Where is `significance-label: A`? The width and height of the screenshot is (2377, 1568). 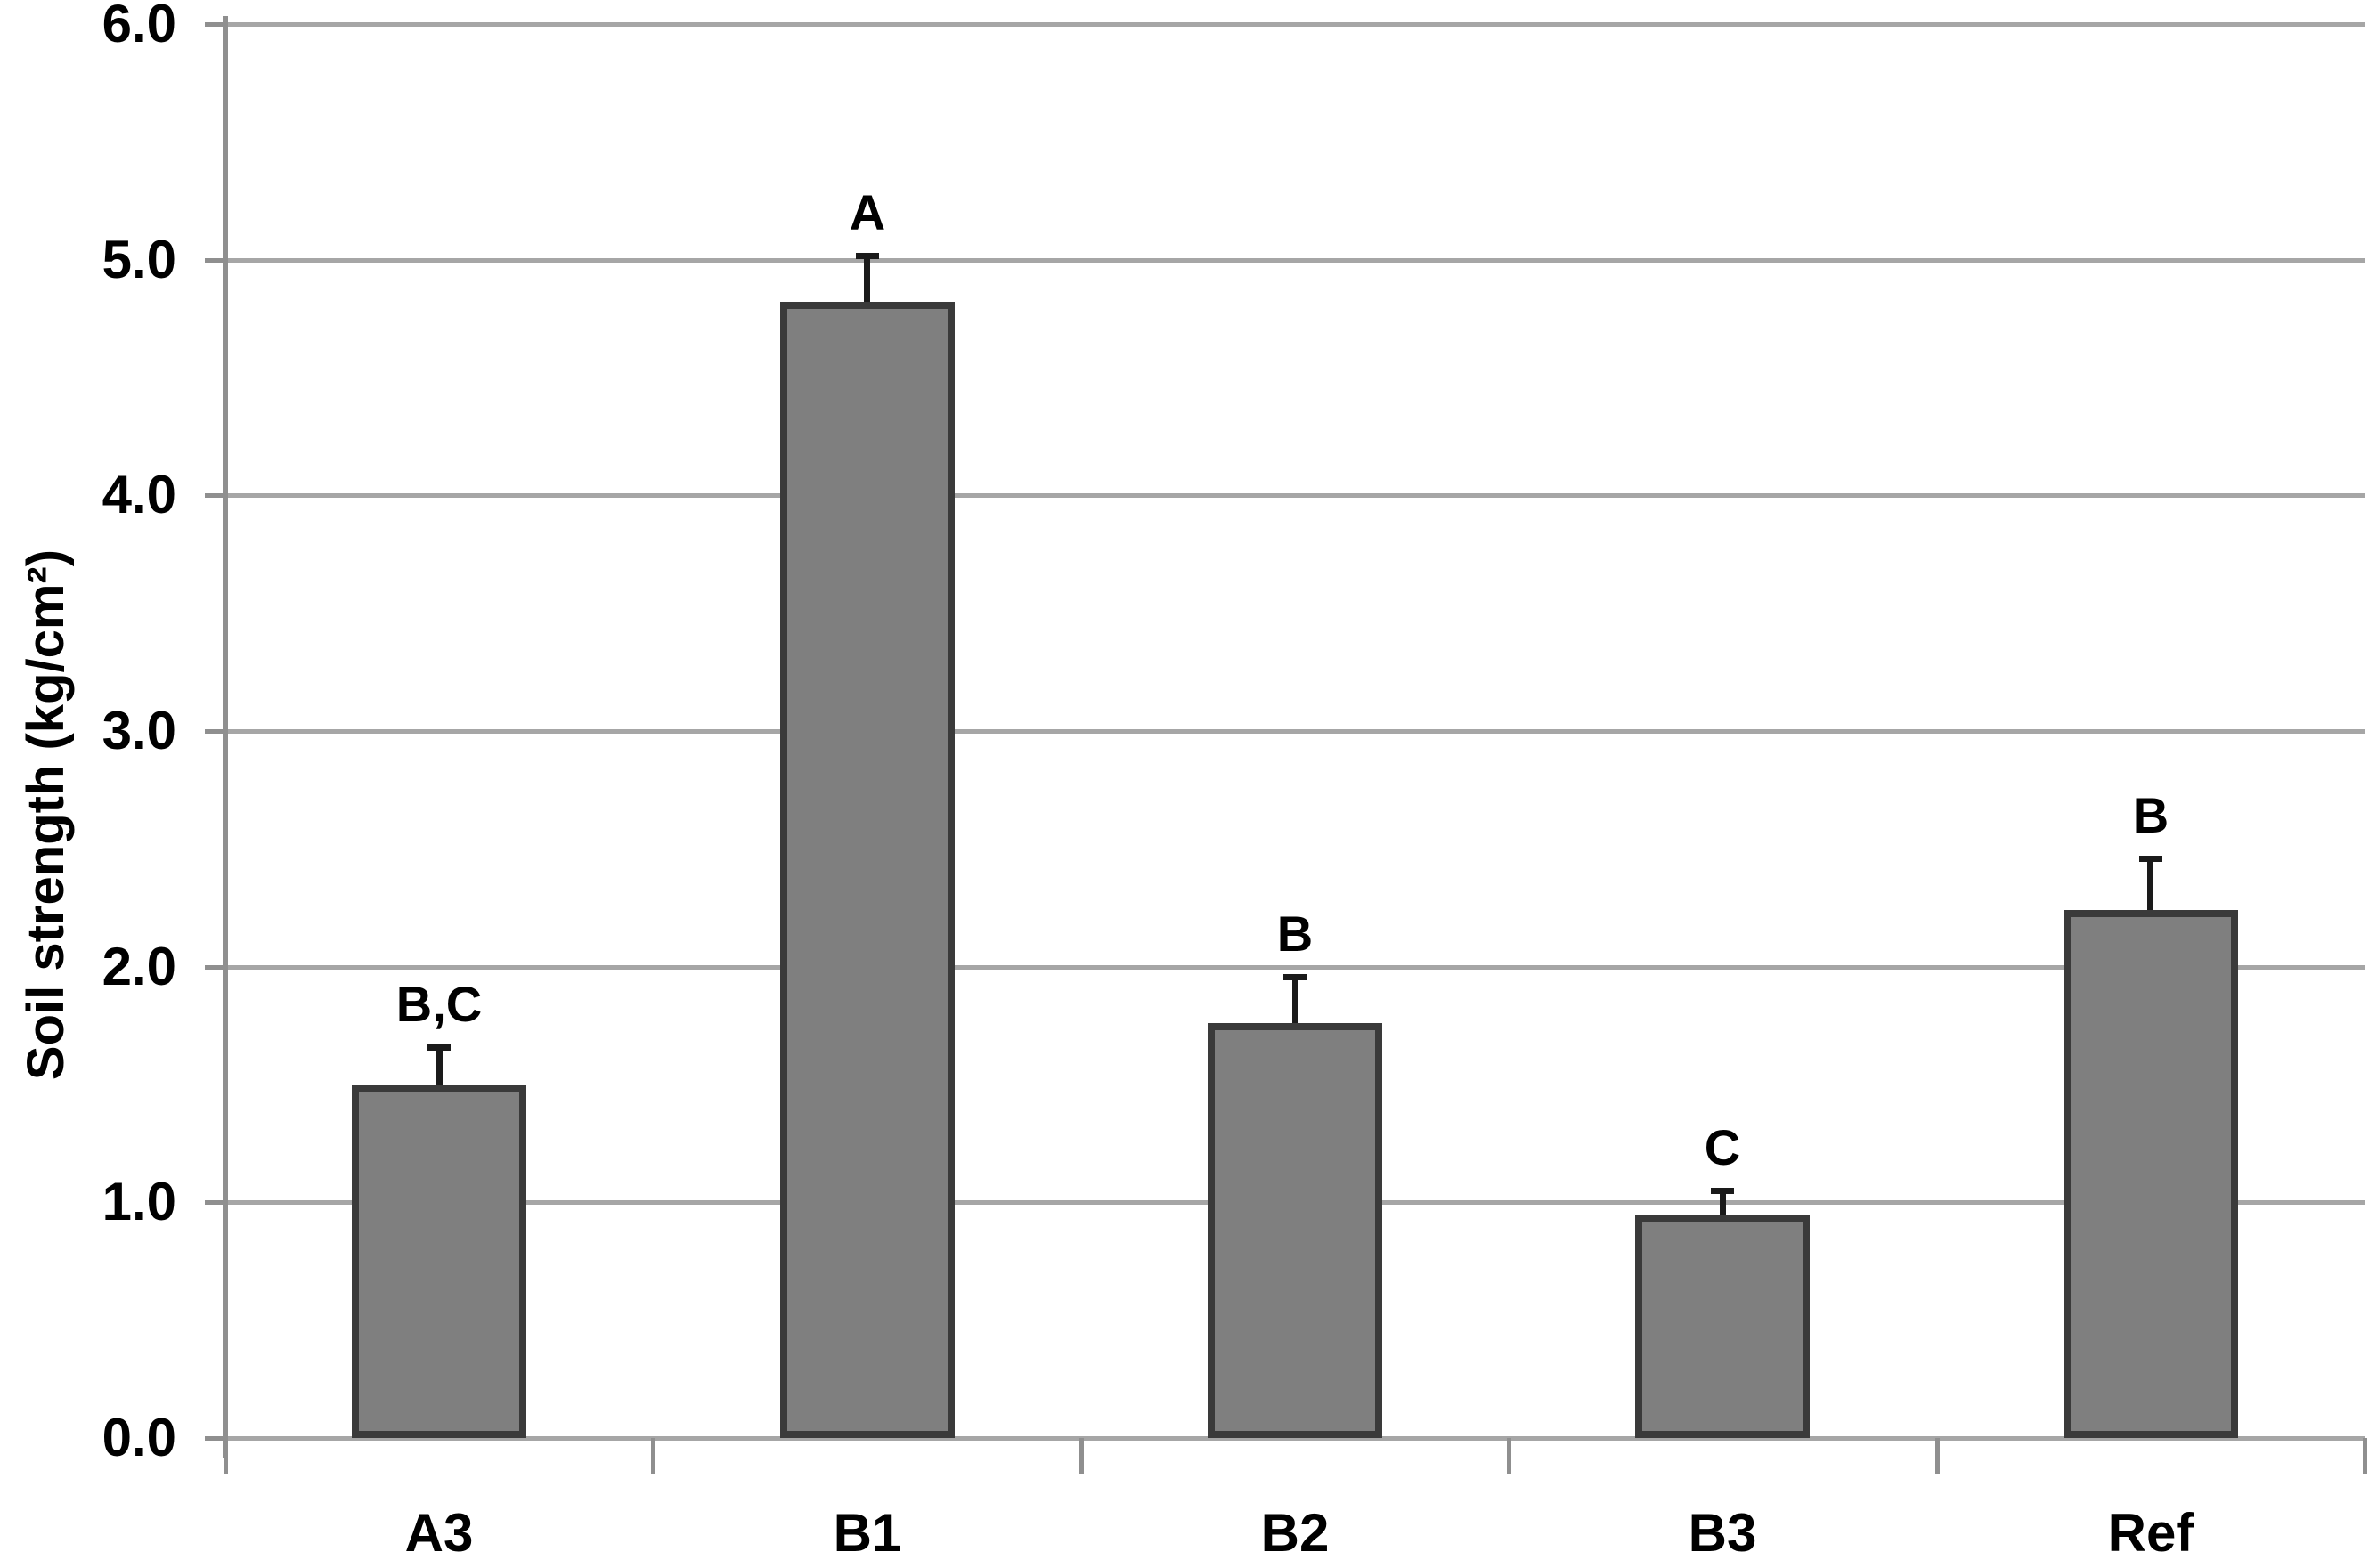
significance-label: A is located at coordinates (867, 212).